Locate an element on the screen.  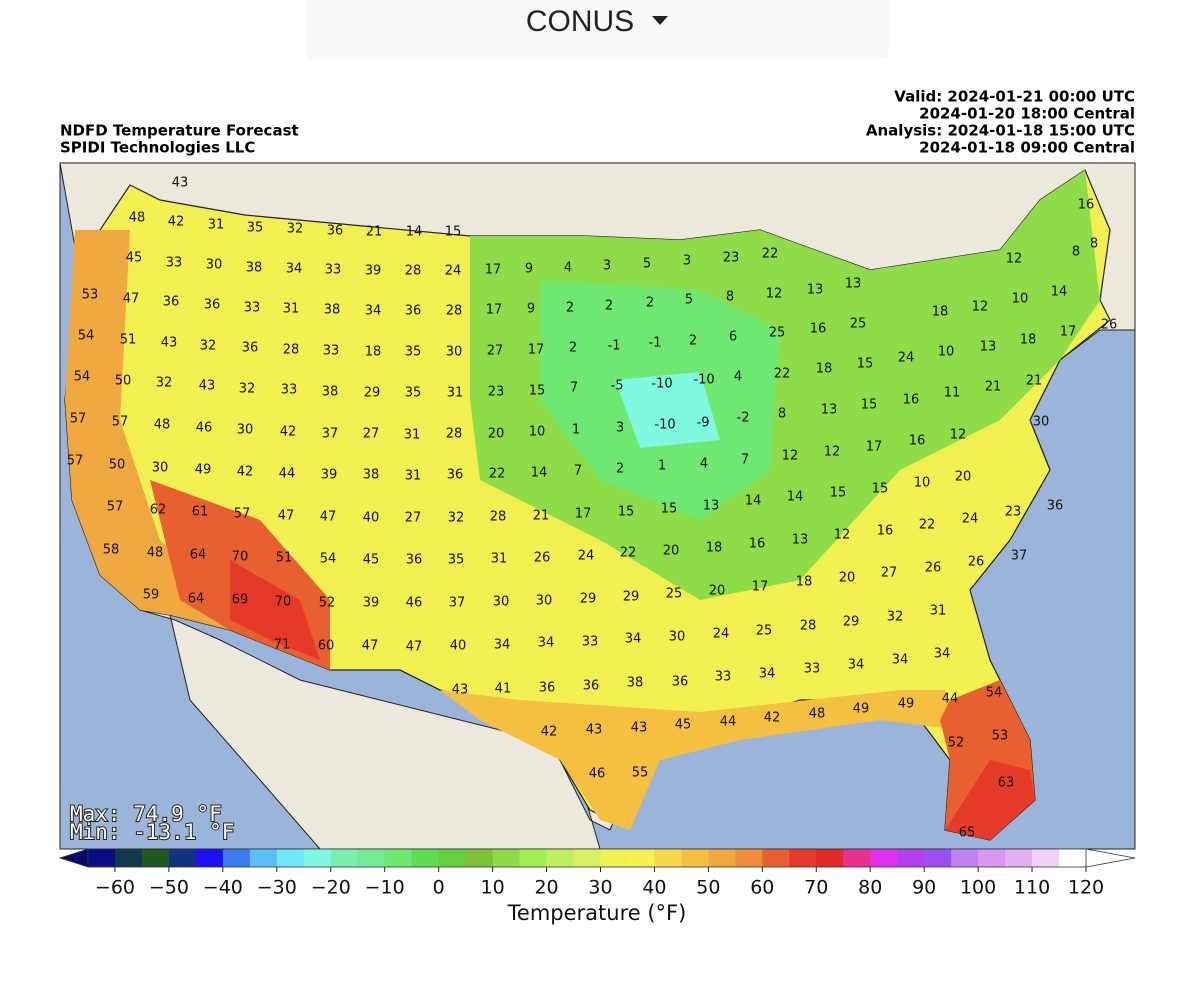
map-label: 49 is located at coordinates (203, 470).